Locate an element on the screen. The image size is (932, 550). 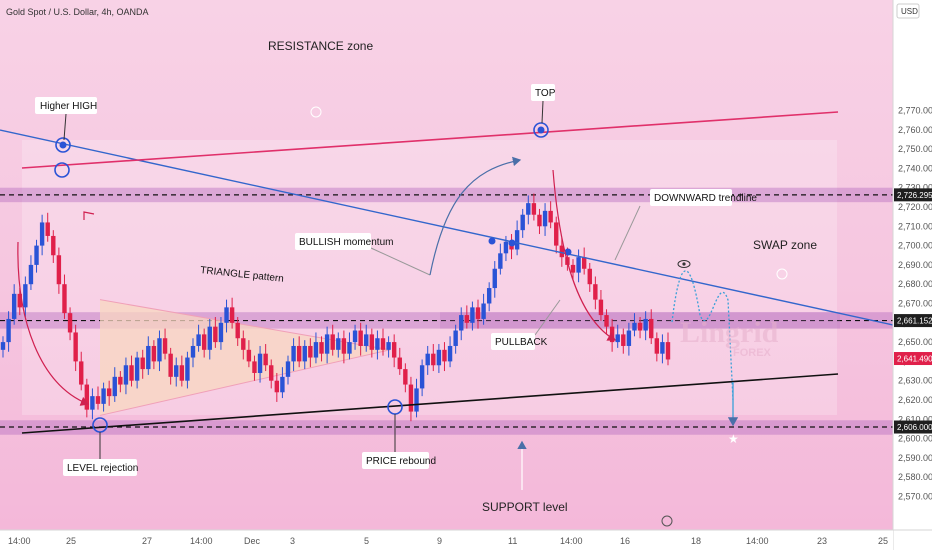
bullish-momentum-pointer is located at coordinates (400, 261).